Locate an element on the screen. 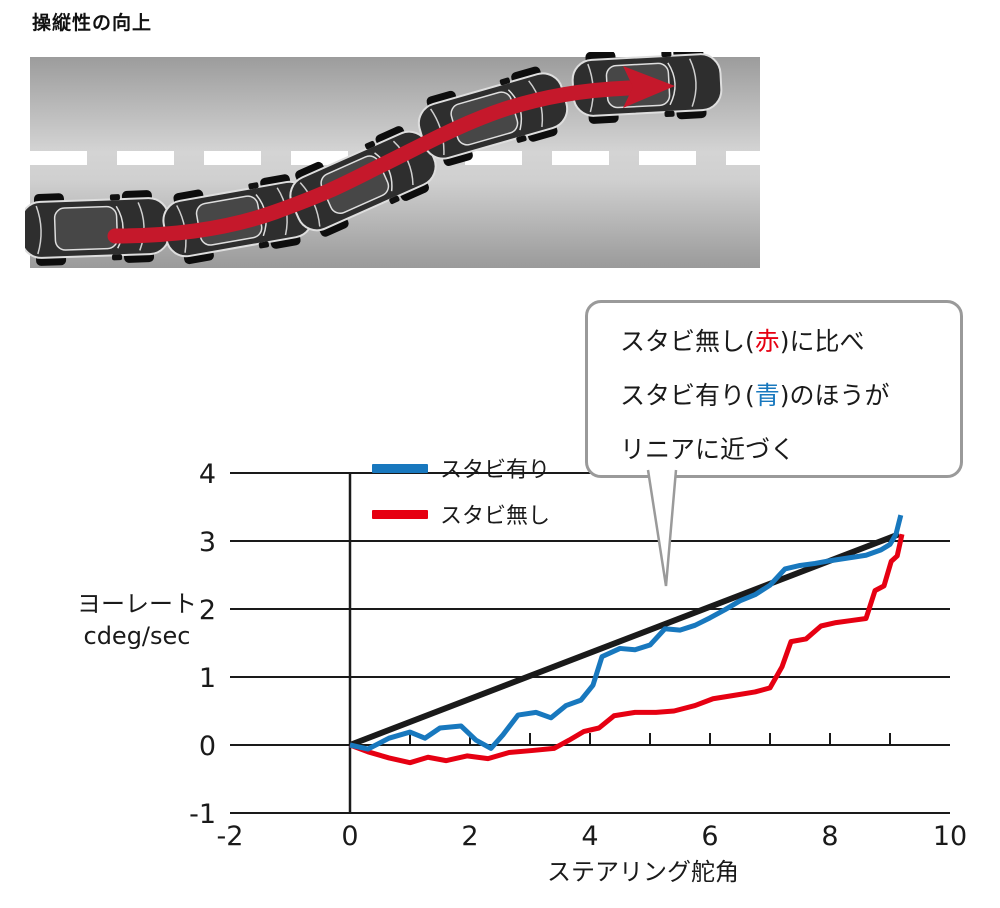 This screenshot has height=908, width=1000. legend-swatch-blue is located at coordinates (400, 468).